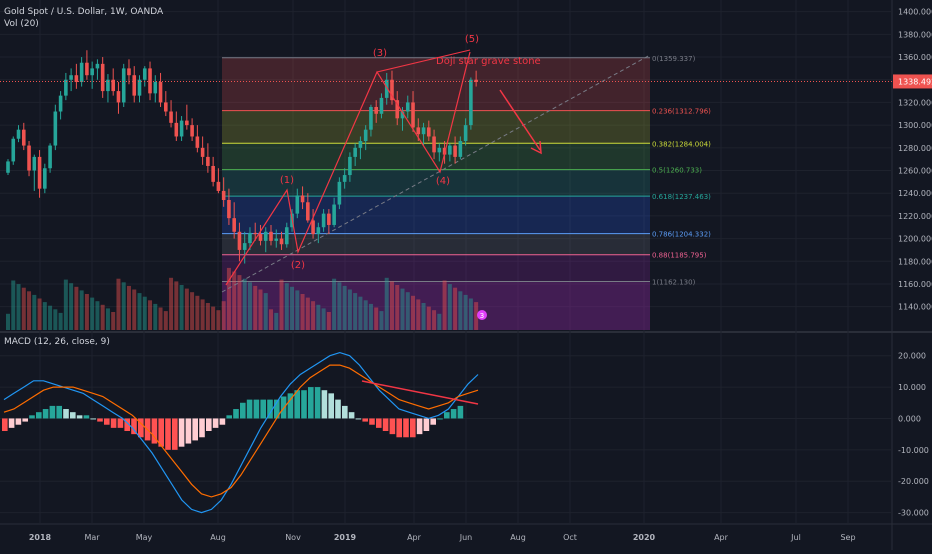 Image resolution: width=932 pixels, height=554 pixels. Describe the element at coordinates (915, 81) in the screenshot. I see `last-price-label: 1338.492` at that location.